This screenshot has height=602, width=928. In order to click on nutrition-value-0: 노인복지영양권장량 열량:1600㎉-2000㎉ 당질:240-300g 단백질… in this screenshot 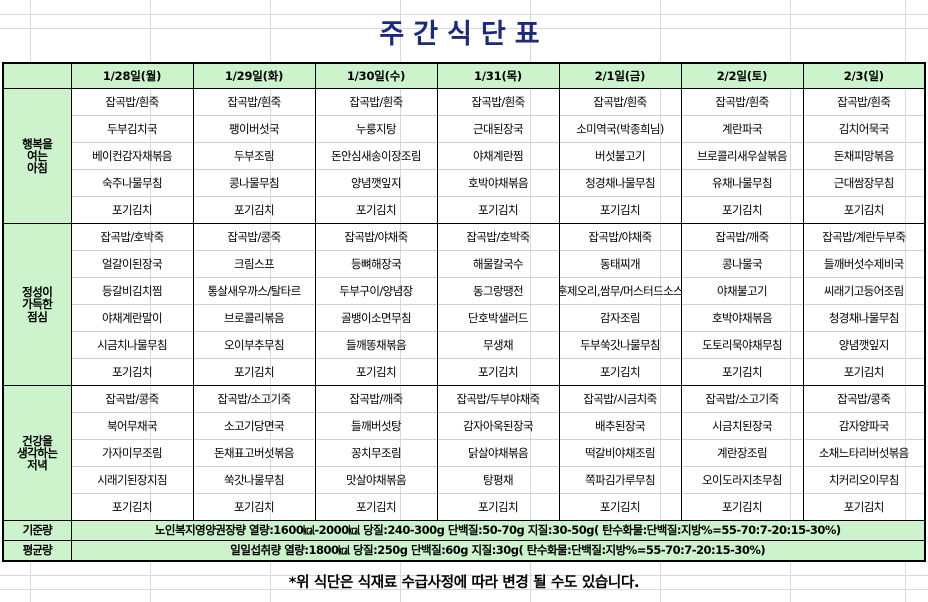, I will do `click(498, 530)`.